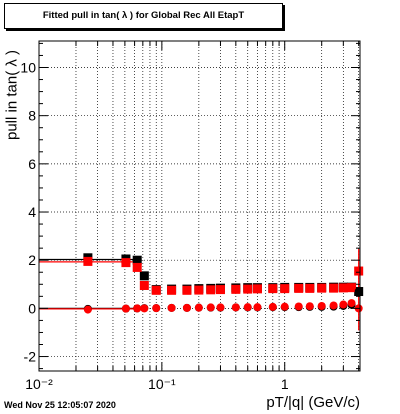 Image resolution: width=400 pixels, height=414 pixels. What do you see at coordinates (60, 405) in the screenshot?
I see `timestamp: Wed Nov 25 12:05:07 2020` at bounding box center [60, 405].